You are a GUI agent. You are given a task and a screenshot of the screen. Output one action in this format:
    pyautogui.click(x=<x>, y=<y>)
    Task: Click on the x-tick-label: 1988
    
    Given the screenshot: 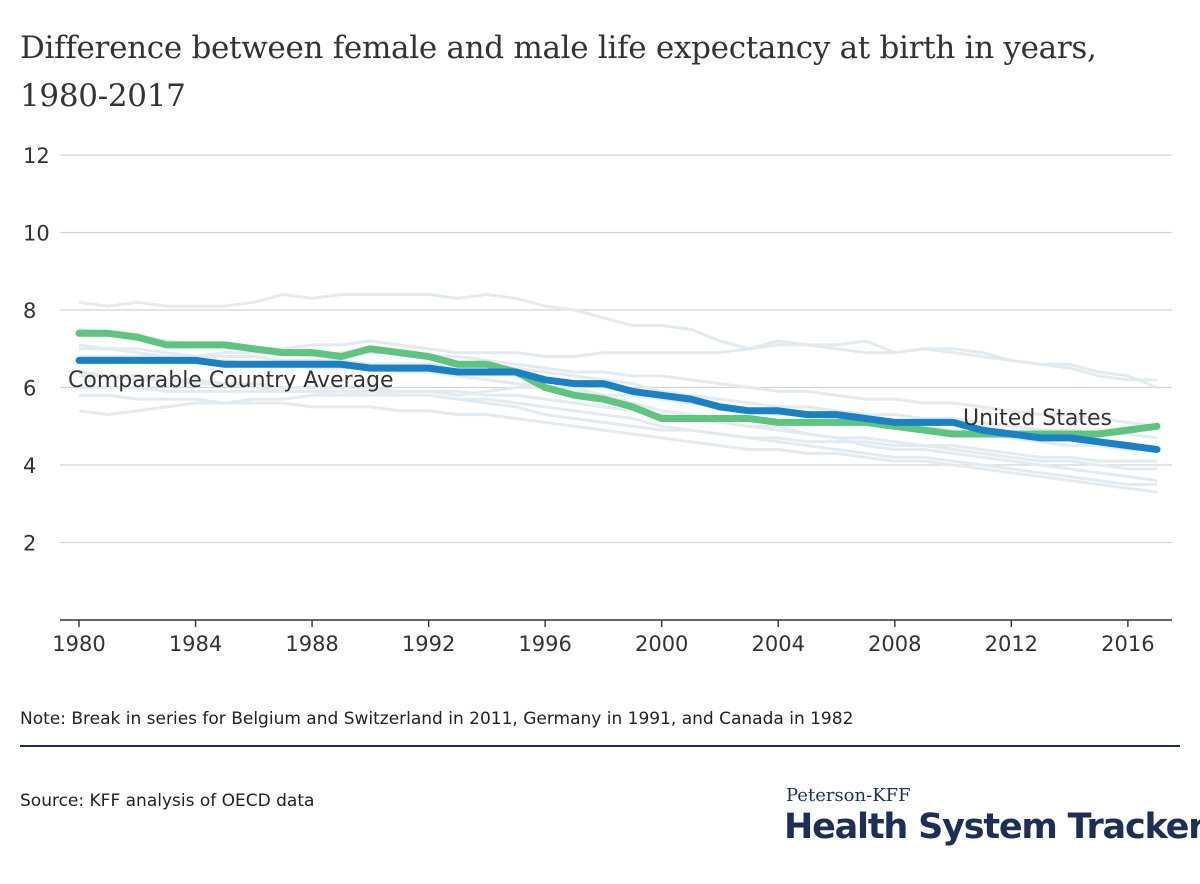 What is the action you would take?
    pyautogui.click(x=311, y=644)
    